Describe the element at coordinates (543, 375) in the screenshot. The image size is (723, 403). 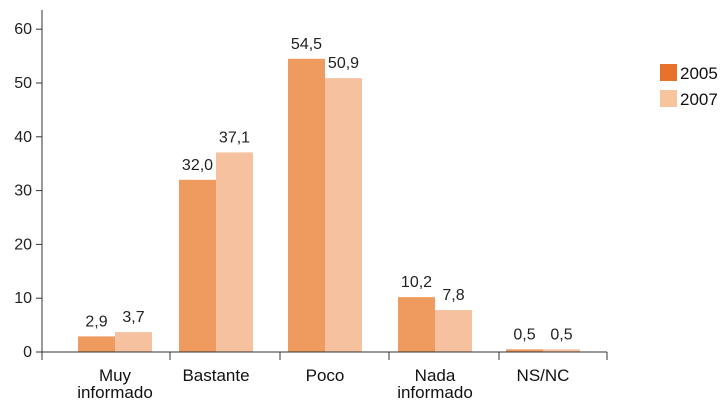
I see `category-label: NS/NC` at that location.